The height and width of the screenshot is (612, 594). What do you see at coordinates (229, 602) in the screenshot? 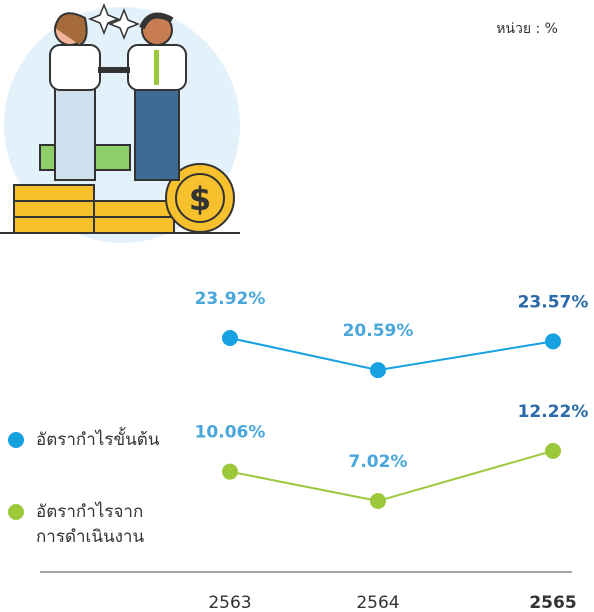
I see `x-tick-label: 2563` at bounding box center [229, 602].